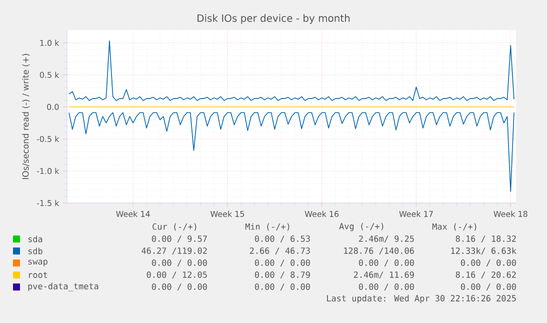 The image size is (547, 323). Describe the element at coordinates (454, 227) in the screenshot. I see `text: Max (-/+)` at that location.